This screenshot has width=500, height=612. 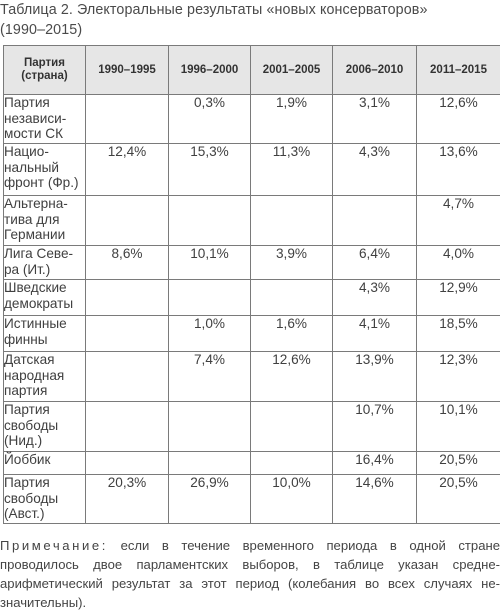 What do you see at coordinates (35, 323) in the screenshot?
I see `party-name-line: Истинные` at bounding box center [35, 323].